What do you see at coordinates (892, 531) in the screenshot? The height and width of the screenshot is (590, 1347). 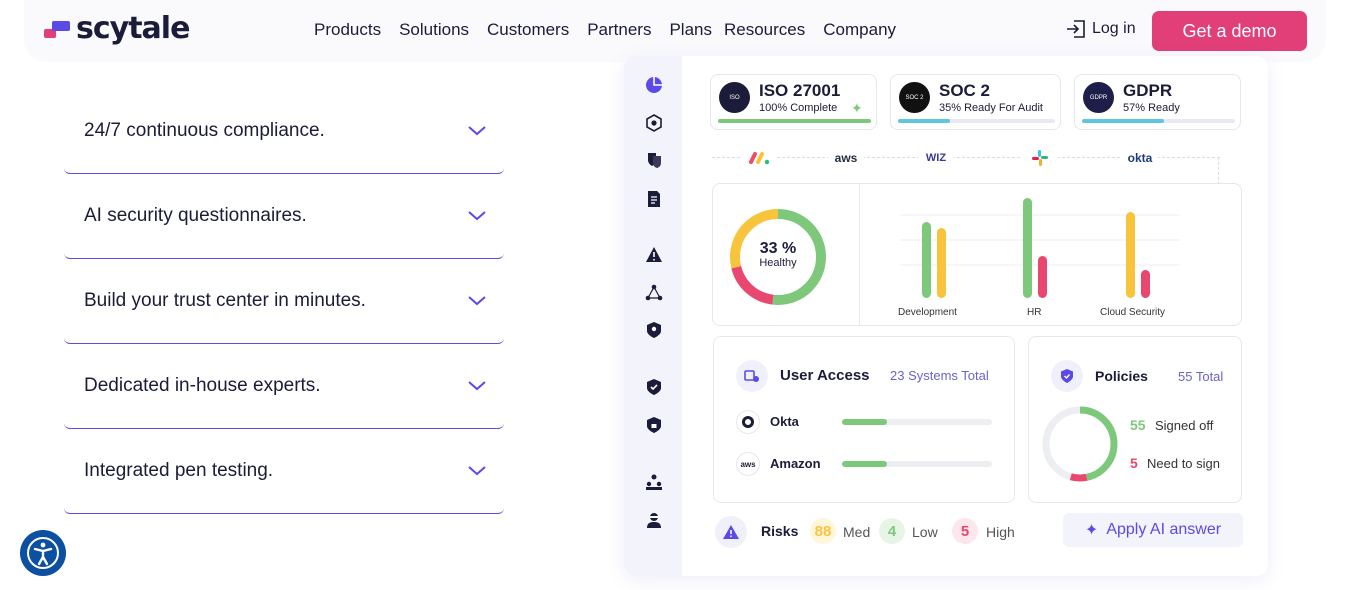 I see `risk-low-count: 4` at bounding box center [892, 531].